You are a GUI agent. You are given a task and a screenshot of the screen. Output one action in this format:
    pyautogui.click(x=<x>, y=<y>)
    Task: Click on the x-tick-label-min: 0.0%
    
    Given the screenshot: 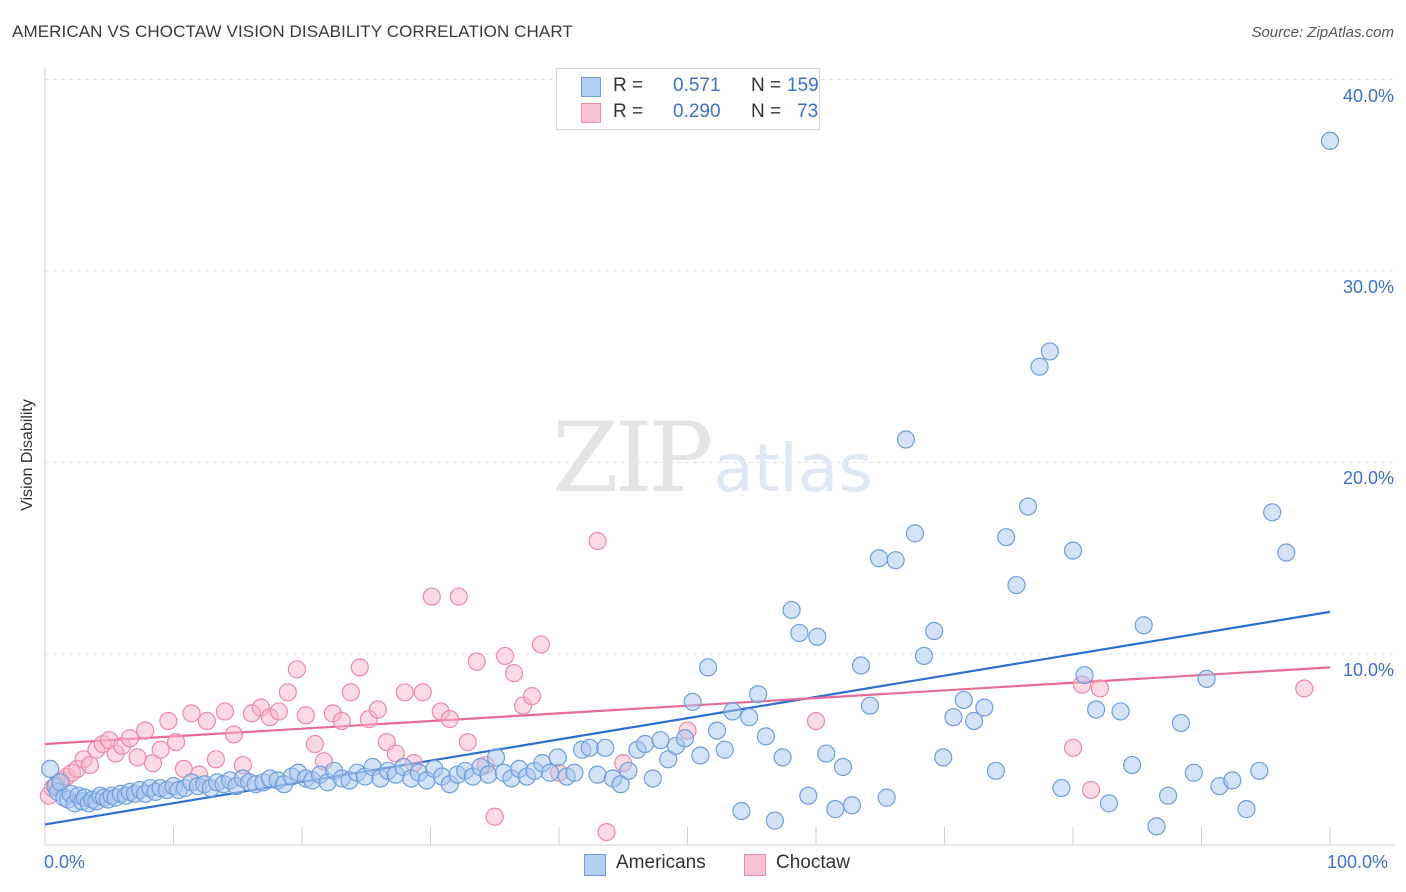 What is the action you would take?
    pyautogui.click(x=65, y=862)
    